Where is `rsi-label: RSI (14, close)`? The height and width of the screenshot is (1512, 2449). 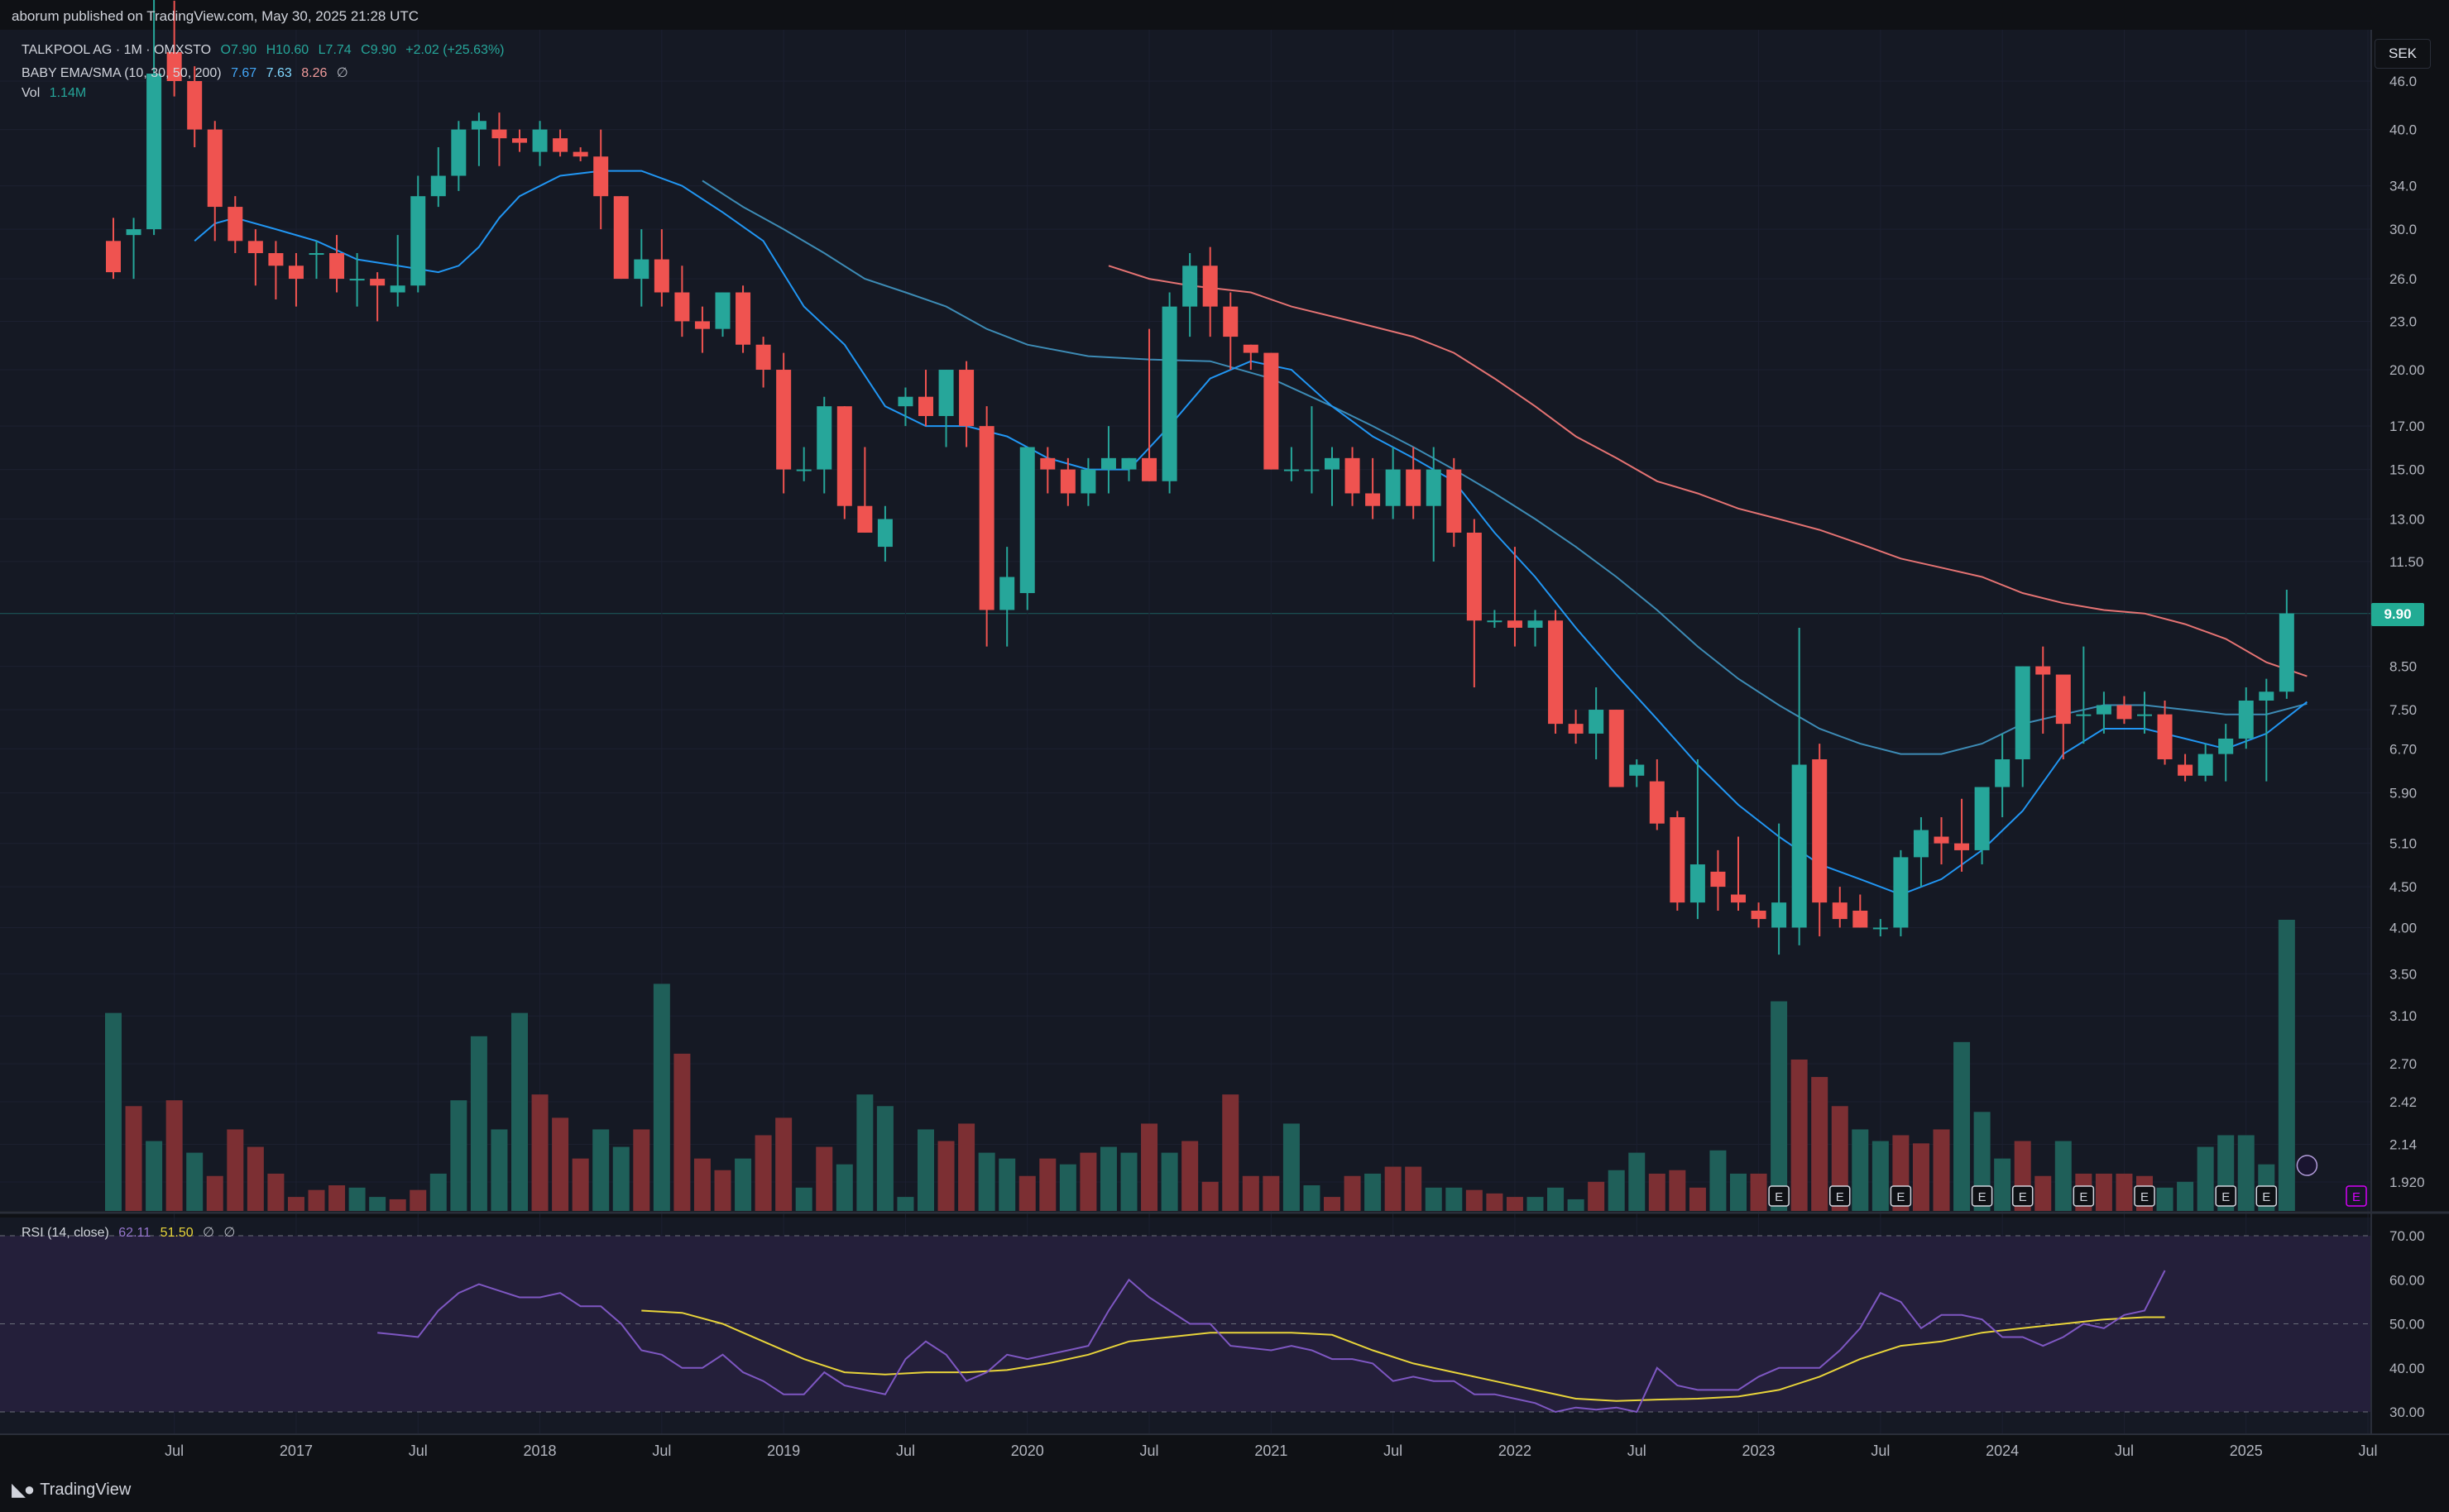
rsi-label: RSI (14, close) is located at coordinates (65, 1233).